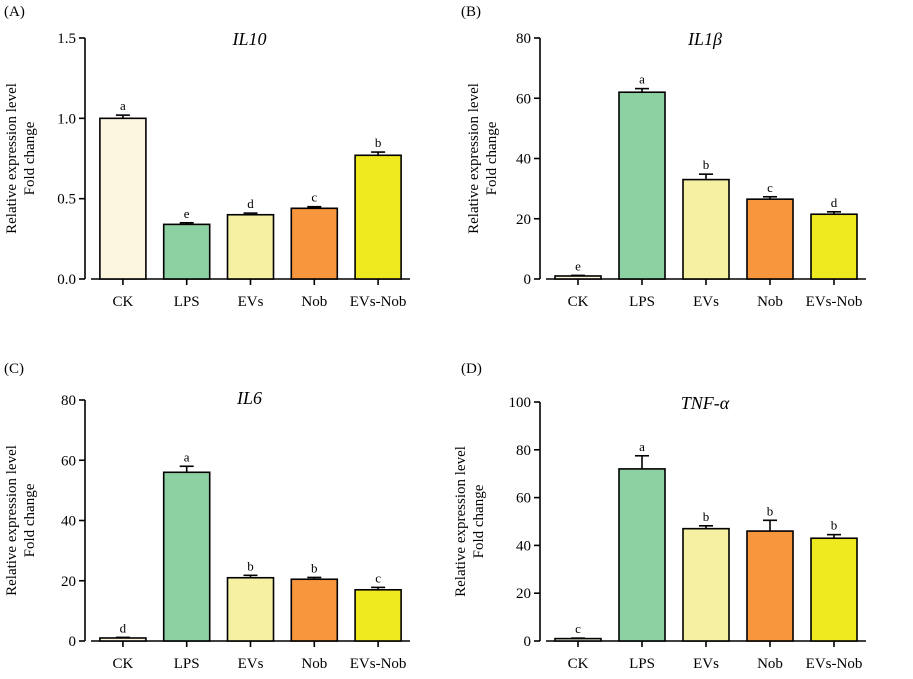 The height and width of the screenshot is (679, 913). What do you see at coordinates (704, 39) in the screenshot?
I see `chart-title: IL1β` at bounding box center [704, 39].